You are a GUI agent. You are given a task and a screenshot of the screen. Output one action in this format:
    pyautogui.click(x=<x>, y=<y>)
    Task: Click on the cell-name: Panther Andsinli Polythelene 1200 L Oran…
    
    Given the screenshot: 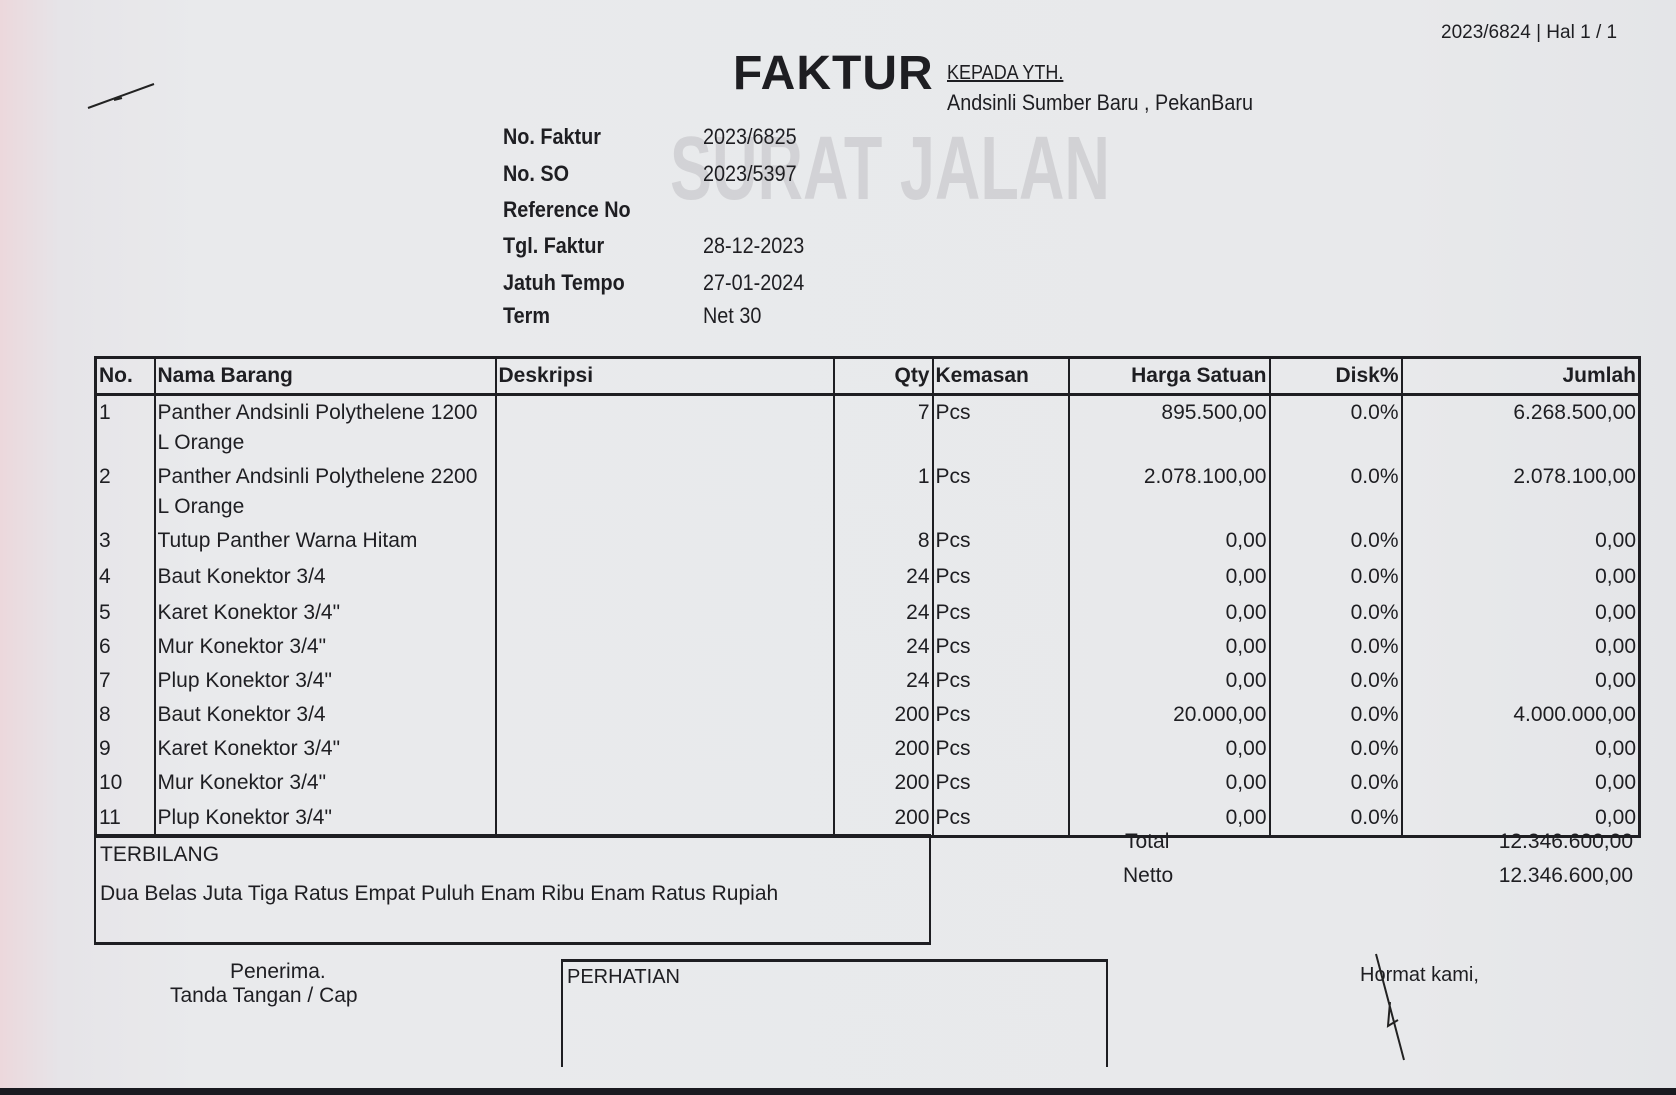 What is the action you would take?
    pyautogui.click(x=324, y=427)
    